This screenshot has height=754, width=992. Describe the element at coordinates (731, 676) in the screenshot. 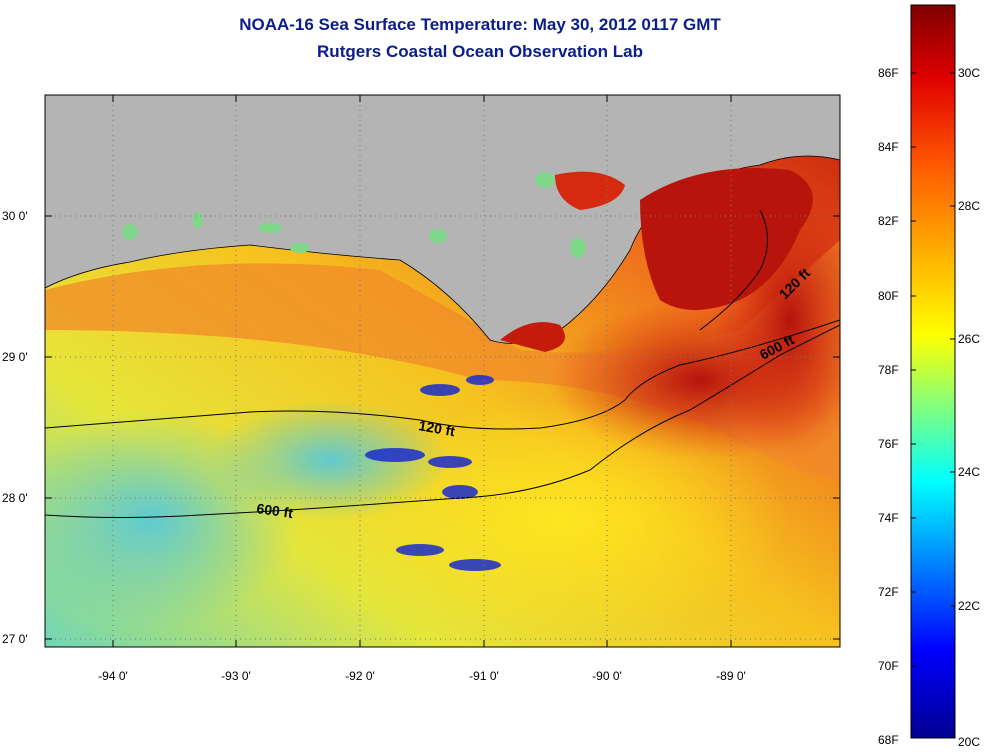

I see `lon-label: -89 0'` at that location.